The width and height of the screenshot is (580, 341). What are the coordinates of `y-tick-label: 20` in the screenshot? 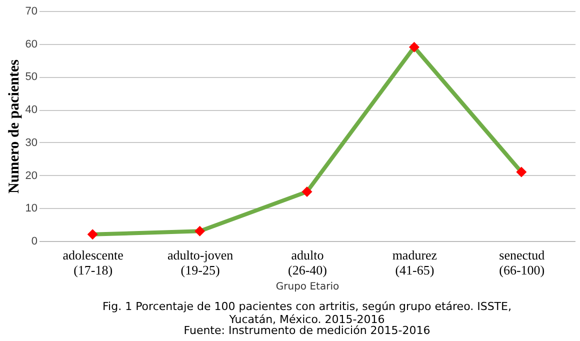 It's located at (31, 176).